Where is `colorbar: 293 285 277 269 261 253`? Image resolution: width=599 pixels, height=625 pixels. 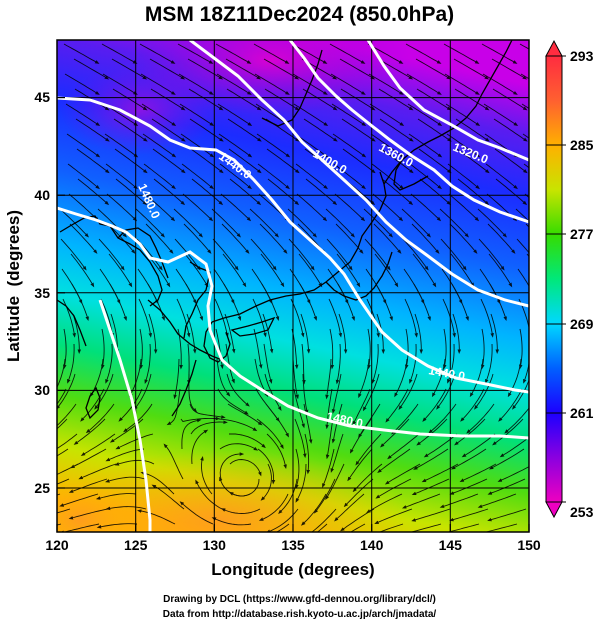
colorbar: 293 285 277 269 261 253 is located at coordinates (569, 279).